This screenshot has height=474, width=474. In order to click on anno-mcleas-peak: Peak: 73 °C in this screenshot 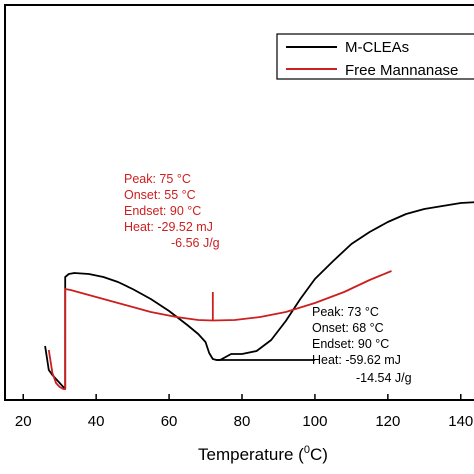, I will do `click(345, 312)`.